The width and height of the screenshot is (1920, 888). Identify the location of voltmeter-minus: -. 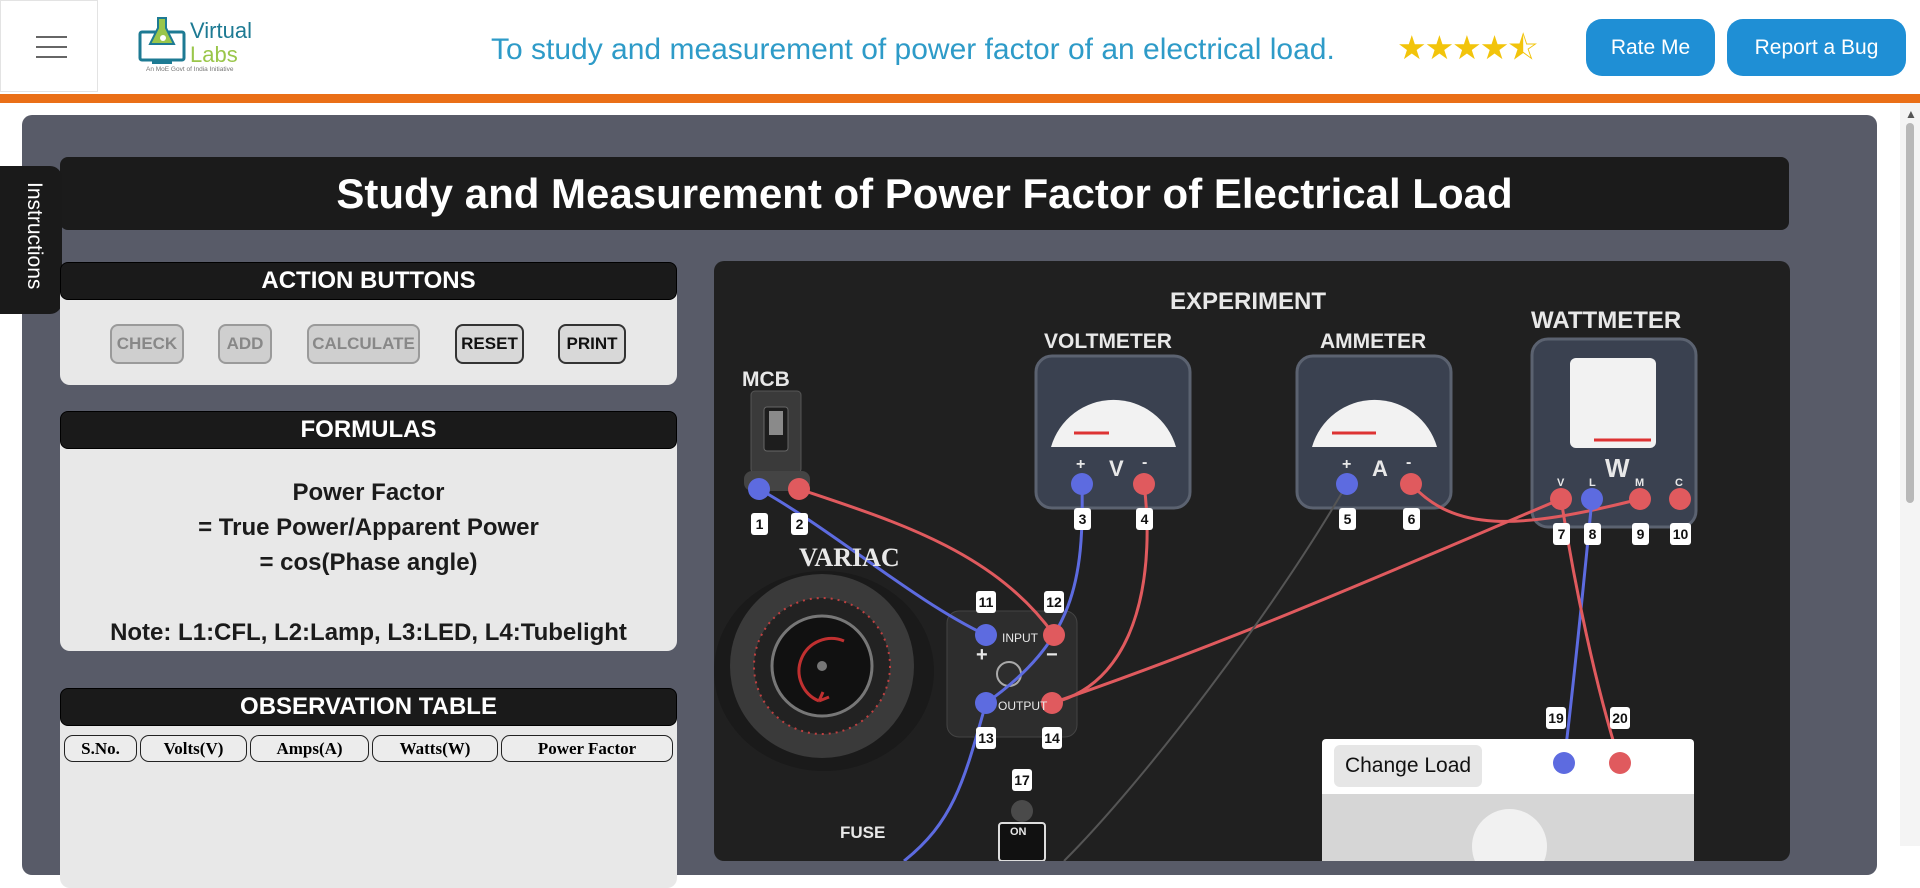
(1145, 462).